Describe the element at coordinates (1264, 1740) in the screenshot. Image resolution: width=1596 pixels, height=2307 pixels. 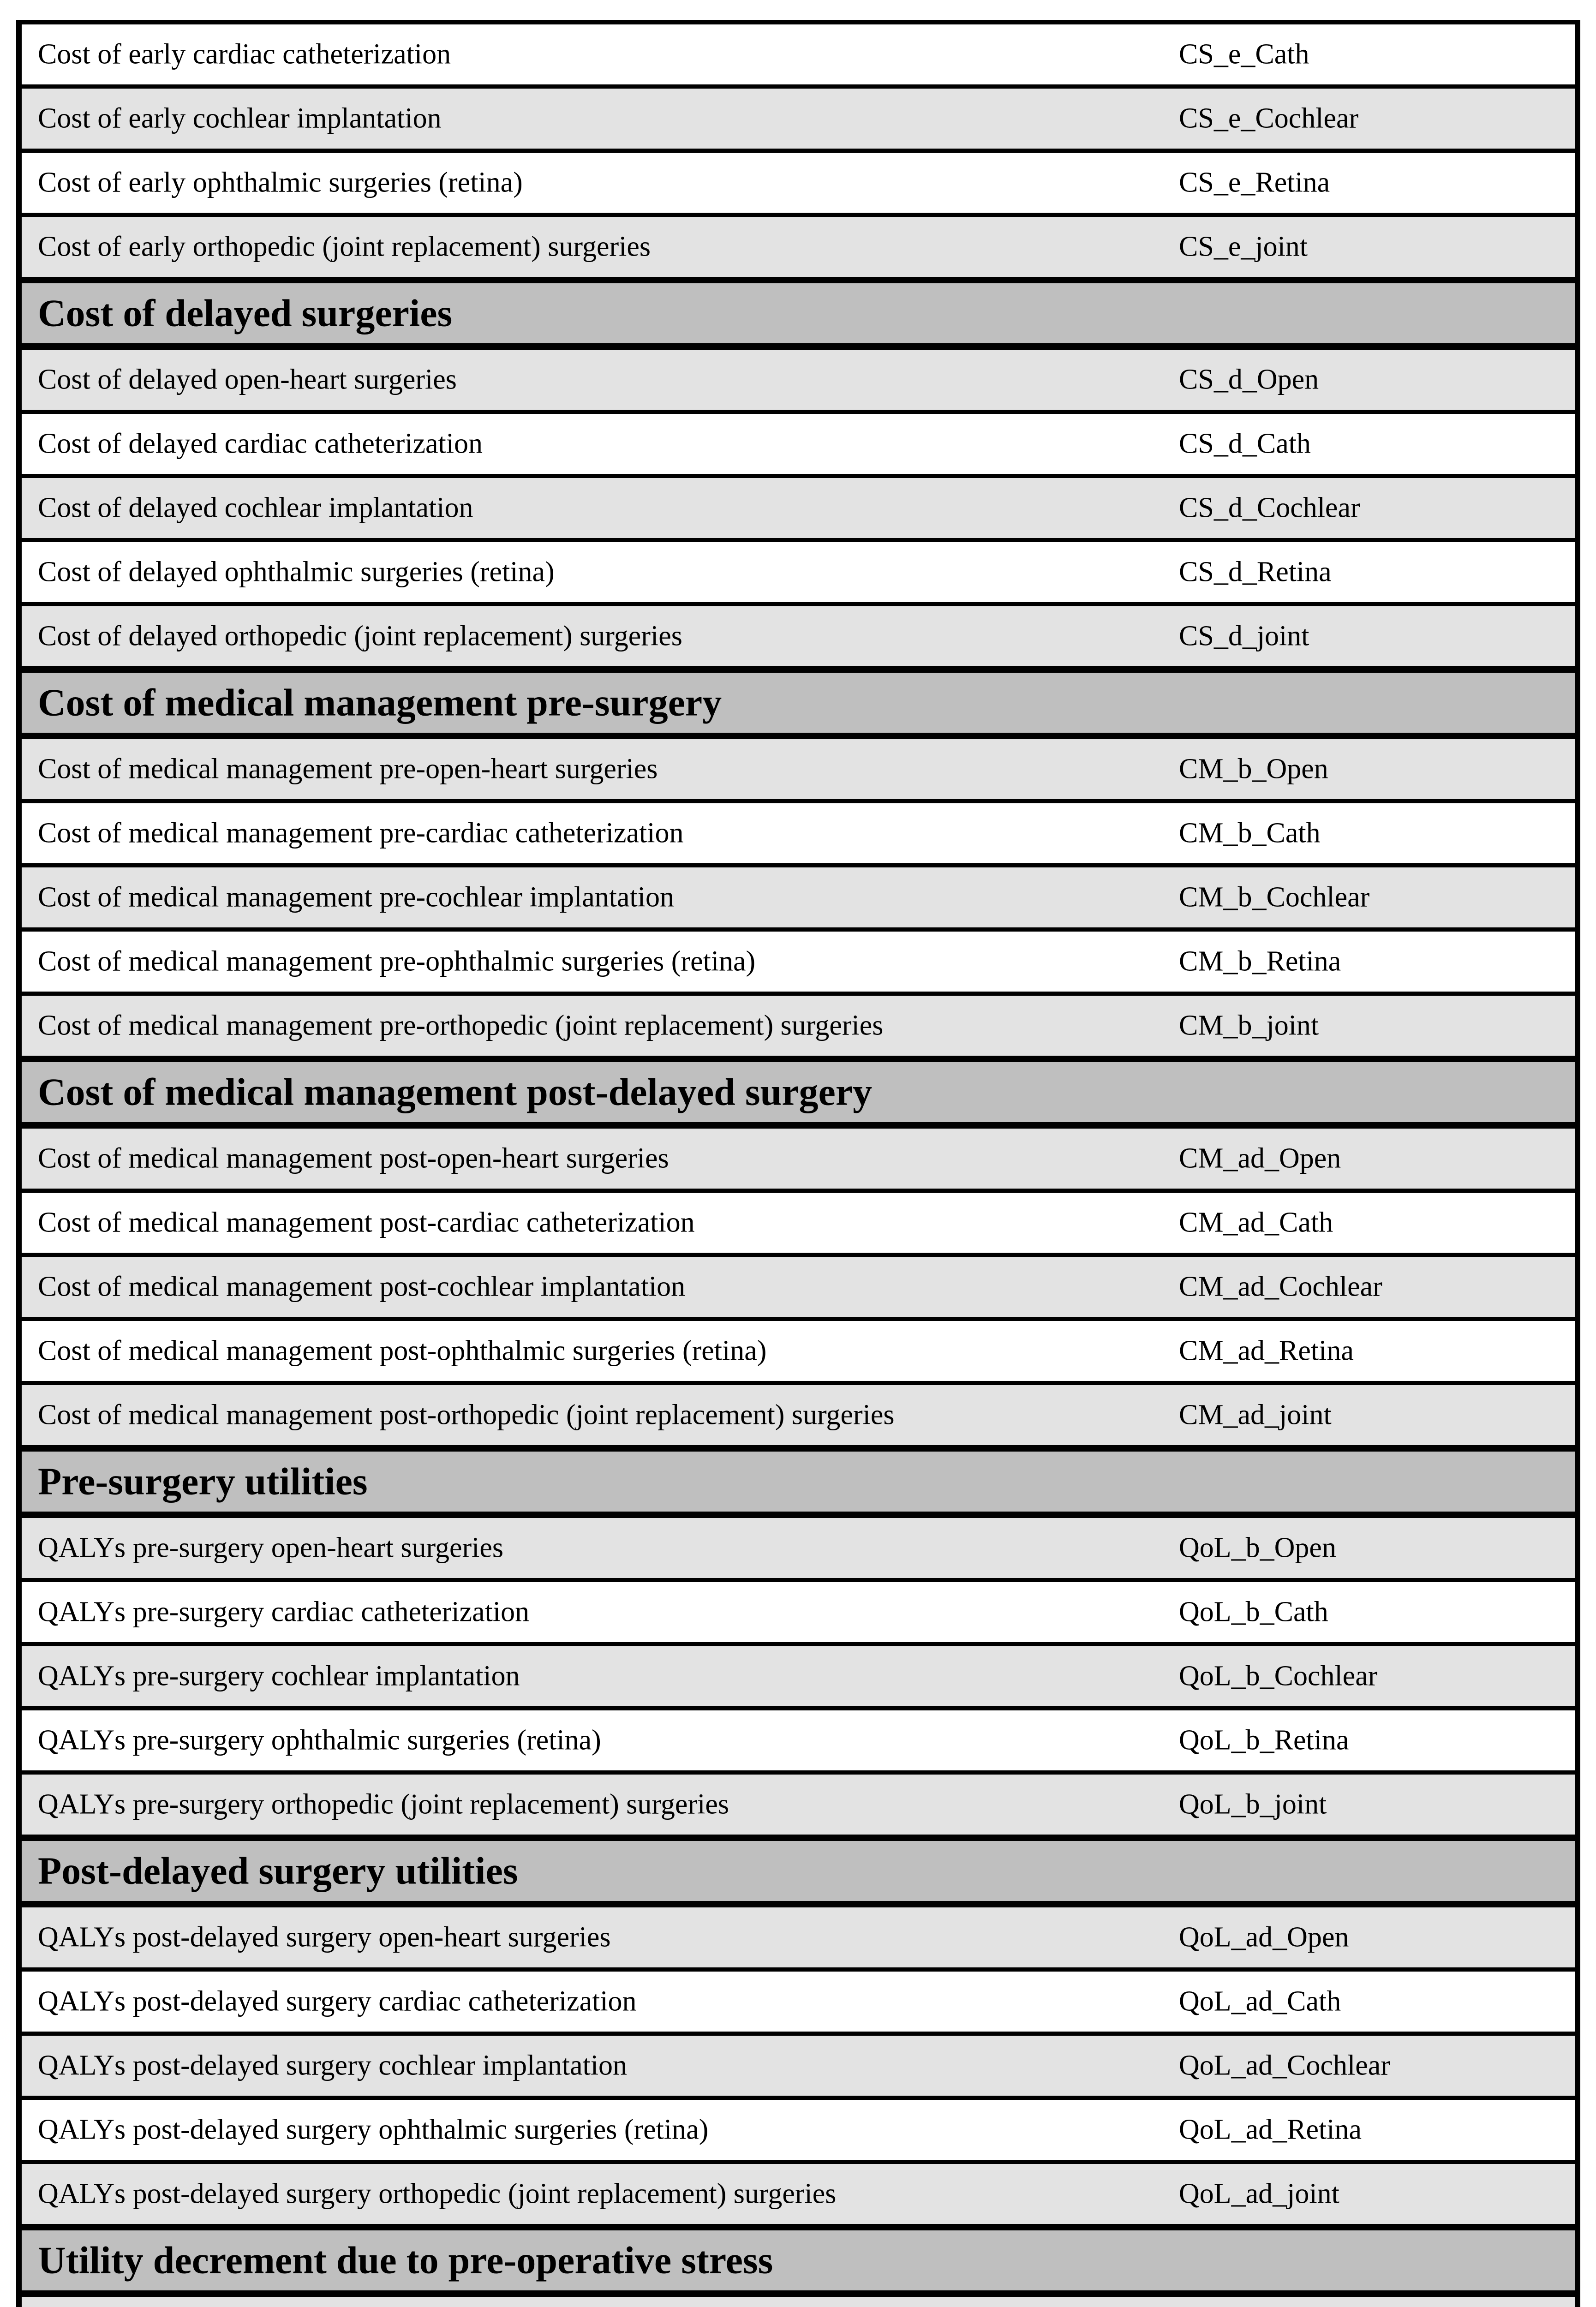
I see `row-code: QoL_b_Retina` at that location.